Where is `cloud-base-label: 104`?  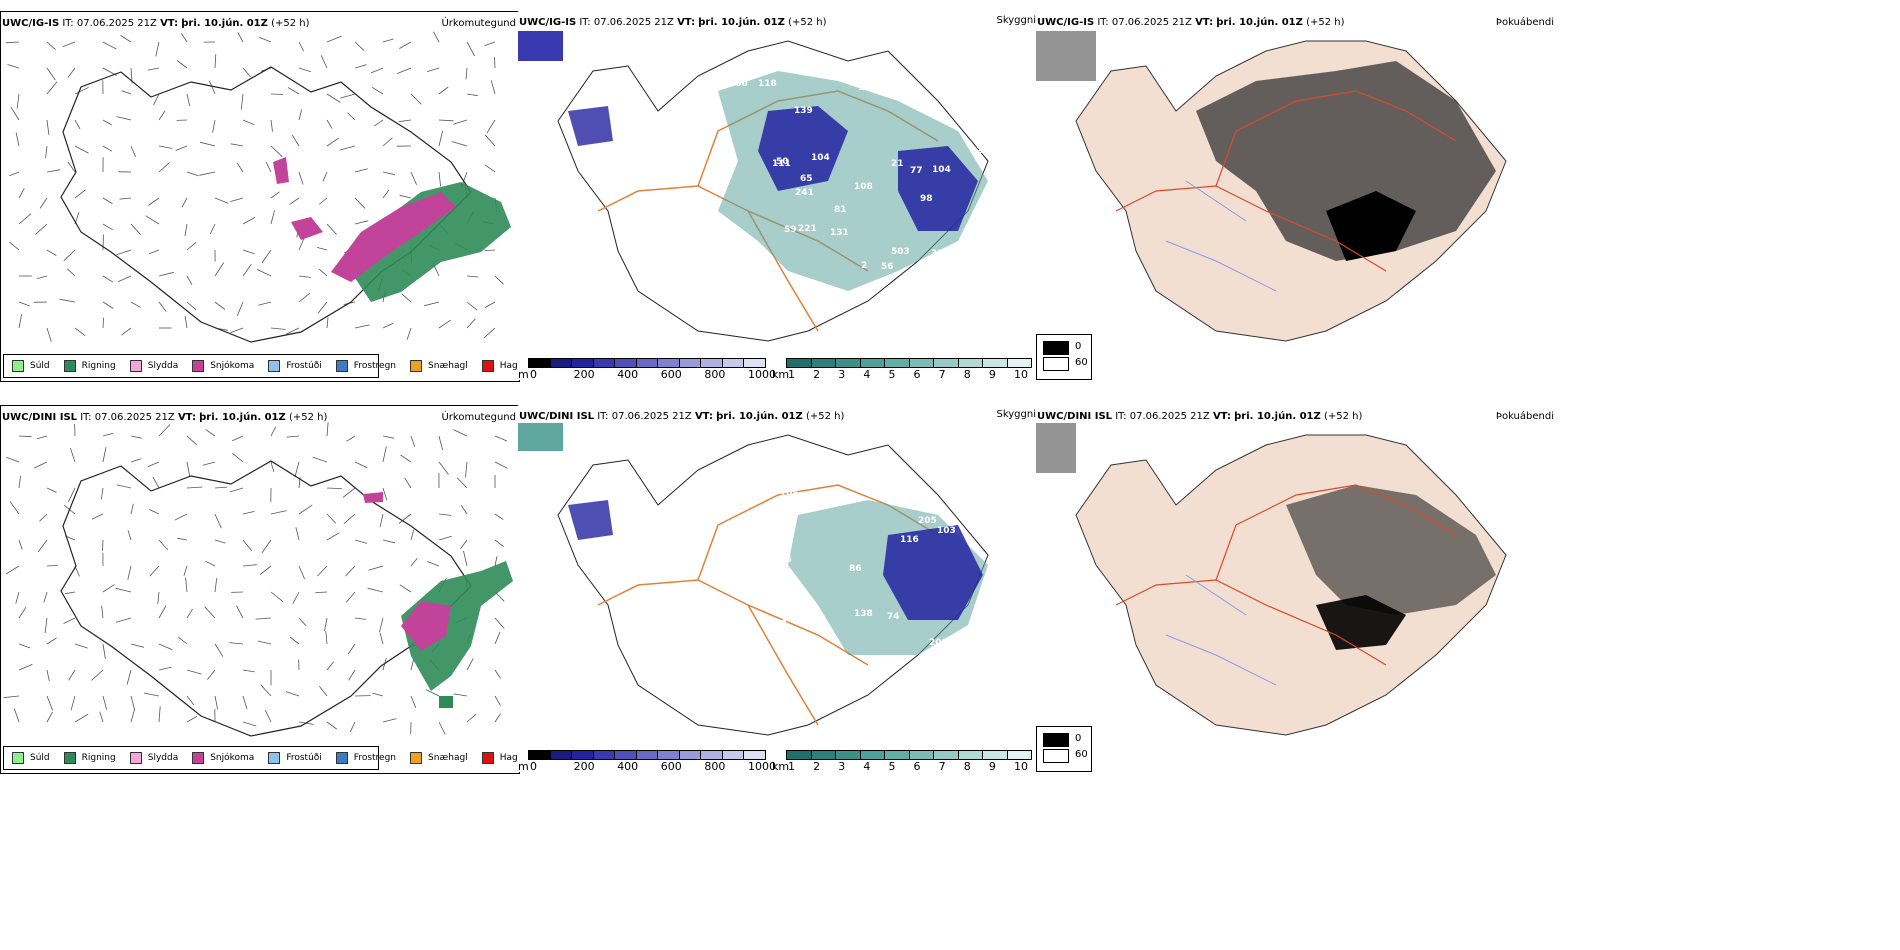
cloud-base-label: 104 is located at coordinates (820, 158).